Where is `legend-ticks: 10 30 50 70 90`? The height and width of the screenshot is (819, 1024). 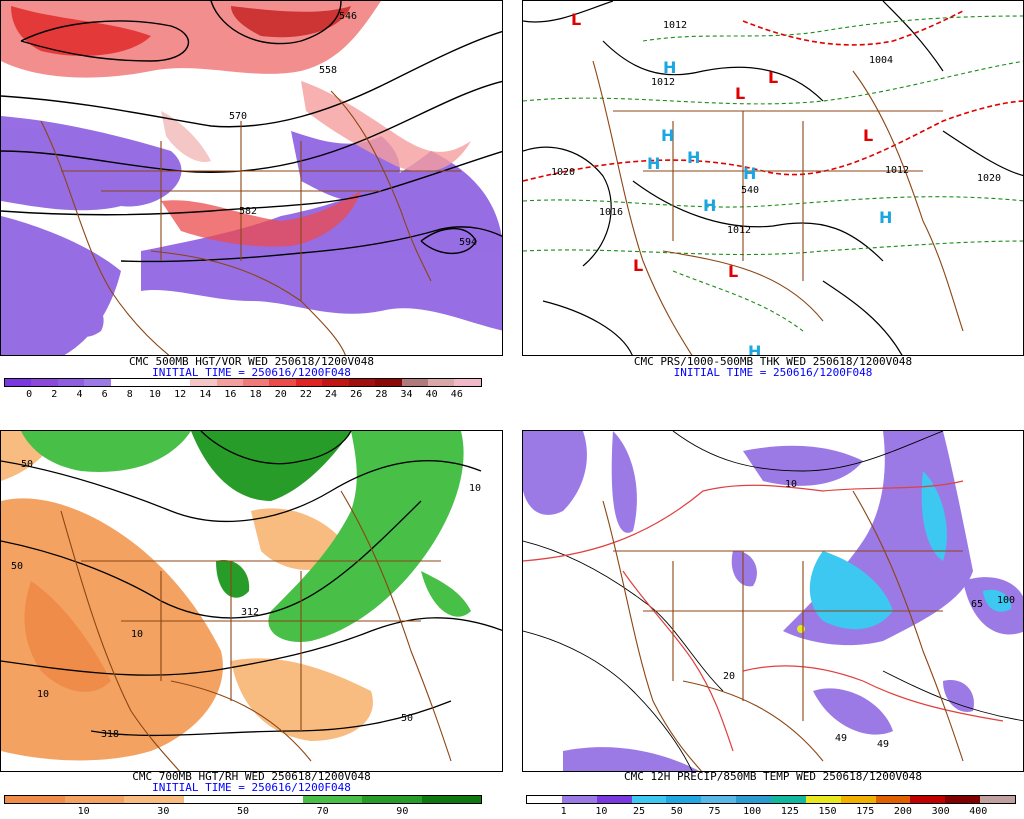 legend-ticks: 10 30 50 70 90 is located at coordinates (243, 812).